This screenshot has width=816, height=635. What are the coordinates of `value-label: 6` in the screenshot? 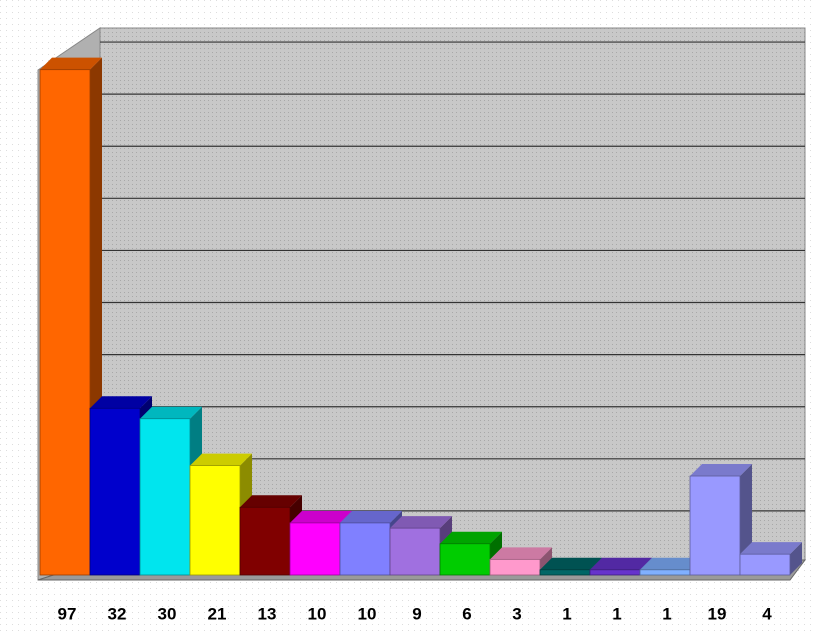 It's located at (466, 613).